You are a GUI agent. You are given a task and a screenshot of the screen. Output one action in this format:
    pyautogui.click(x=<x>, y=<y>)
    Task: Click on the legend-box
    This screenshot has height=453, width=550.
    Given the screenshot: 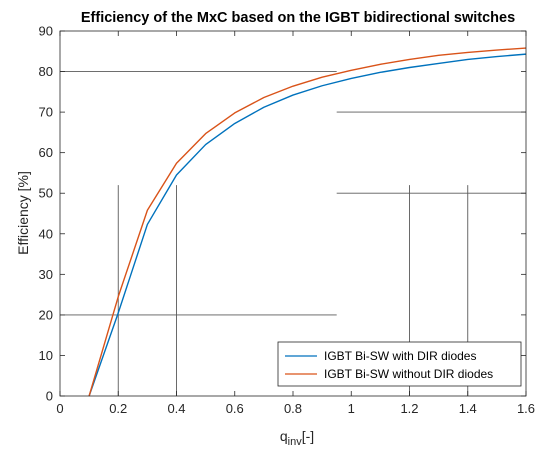 What is the action you would take?
    pyautogui.click(x=399, y=364)
    